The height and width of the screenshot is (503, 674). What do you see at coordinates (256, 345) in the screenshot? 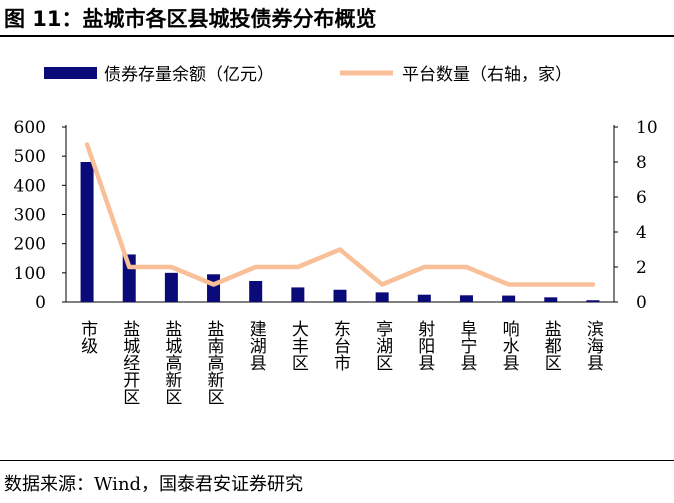
I see `x-tick-label: 建湖县` at bounding box center [256, 345].